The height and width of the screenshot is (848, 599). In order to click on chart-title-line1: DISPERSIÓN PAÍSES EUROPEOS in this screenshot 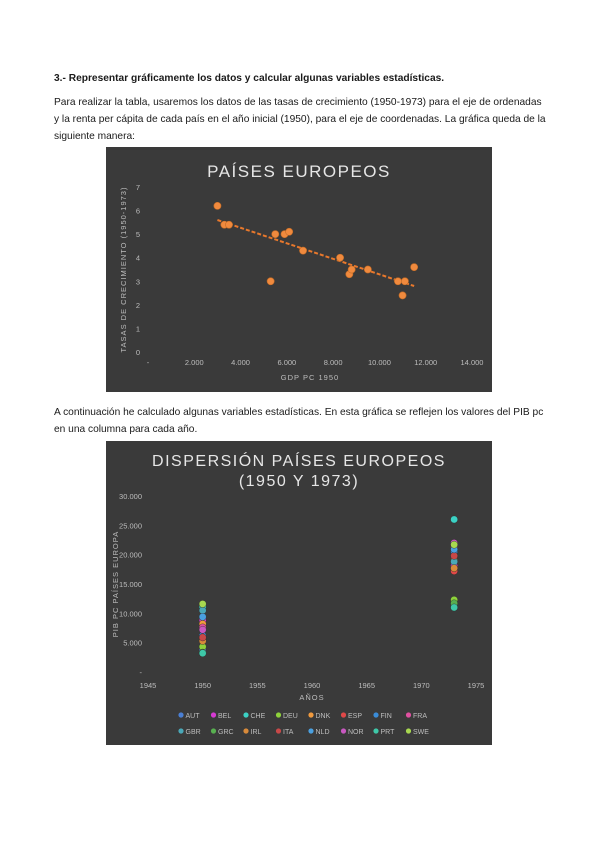, I will do `click(299, 460)`.